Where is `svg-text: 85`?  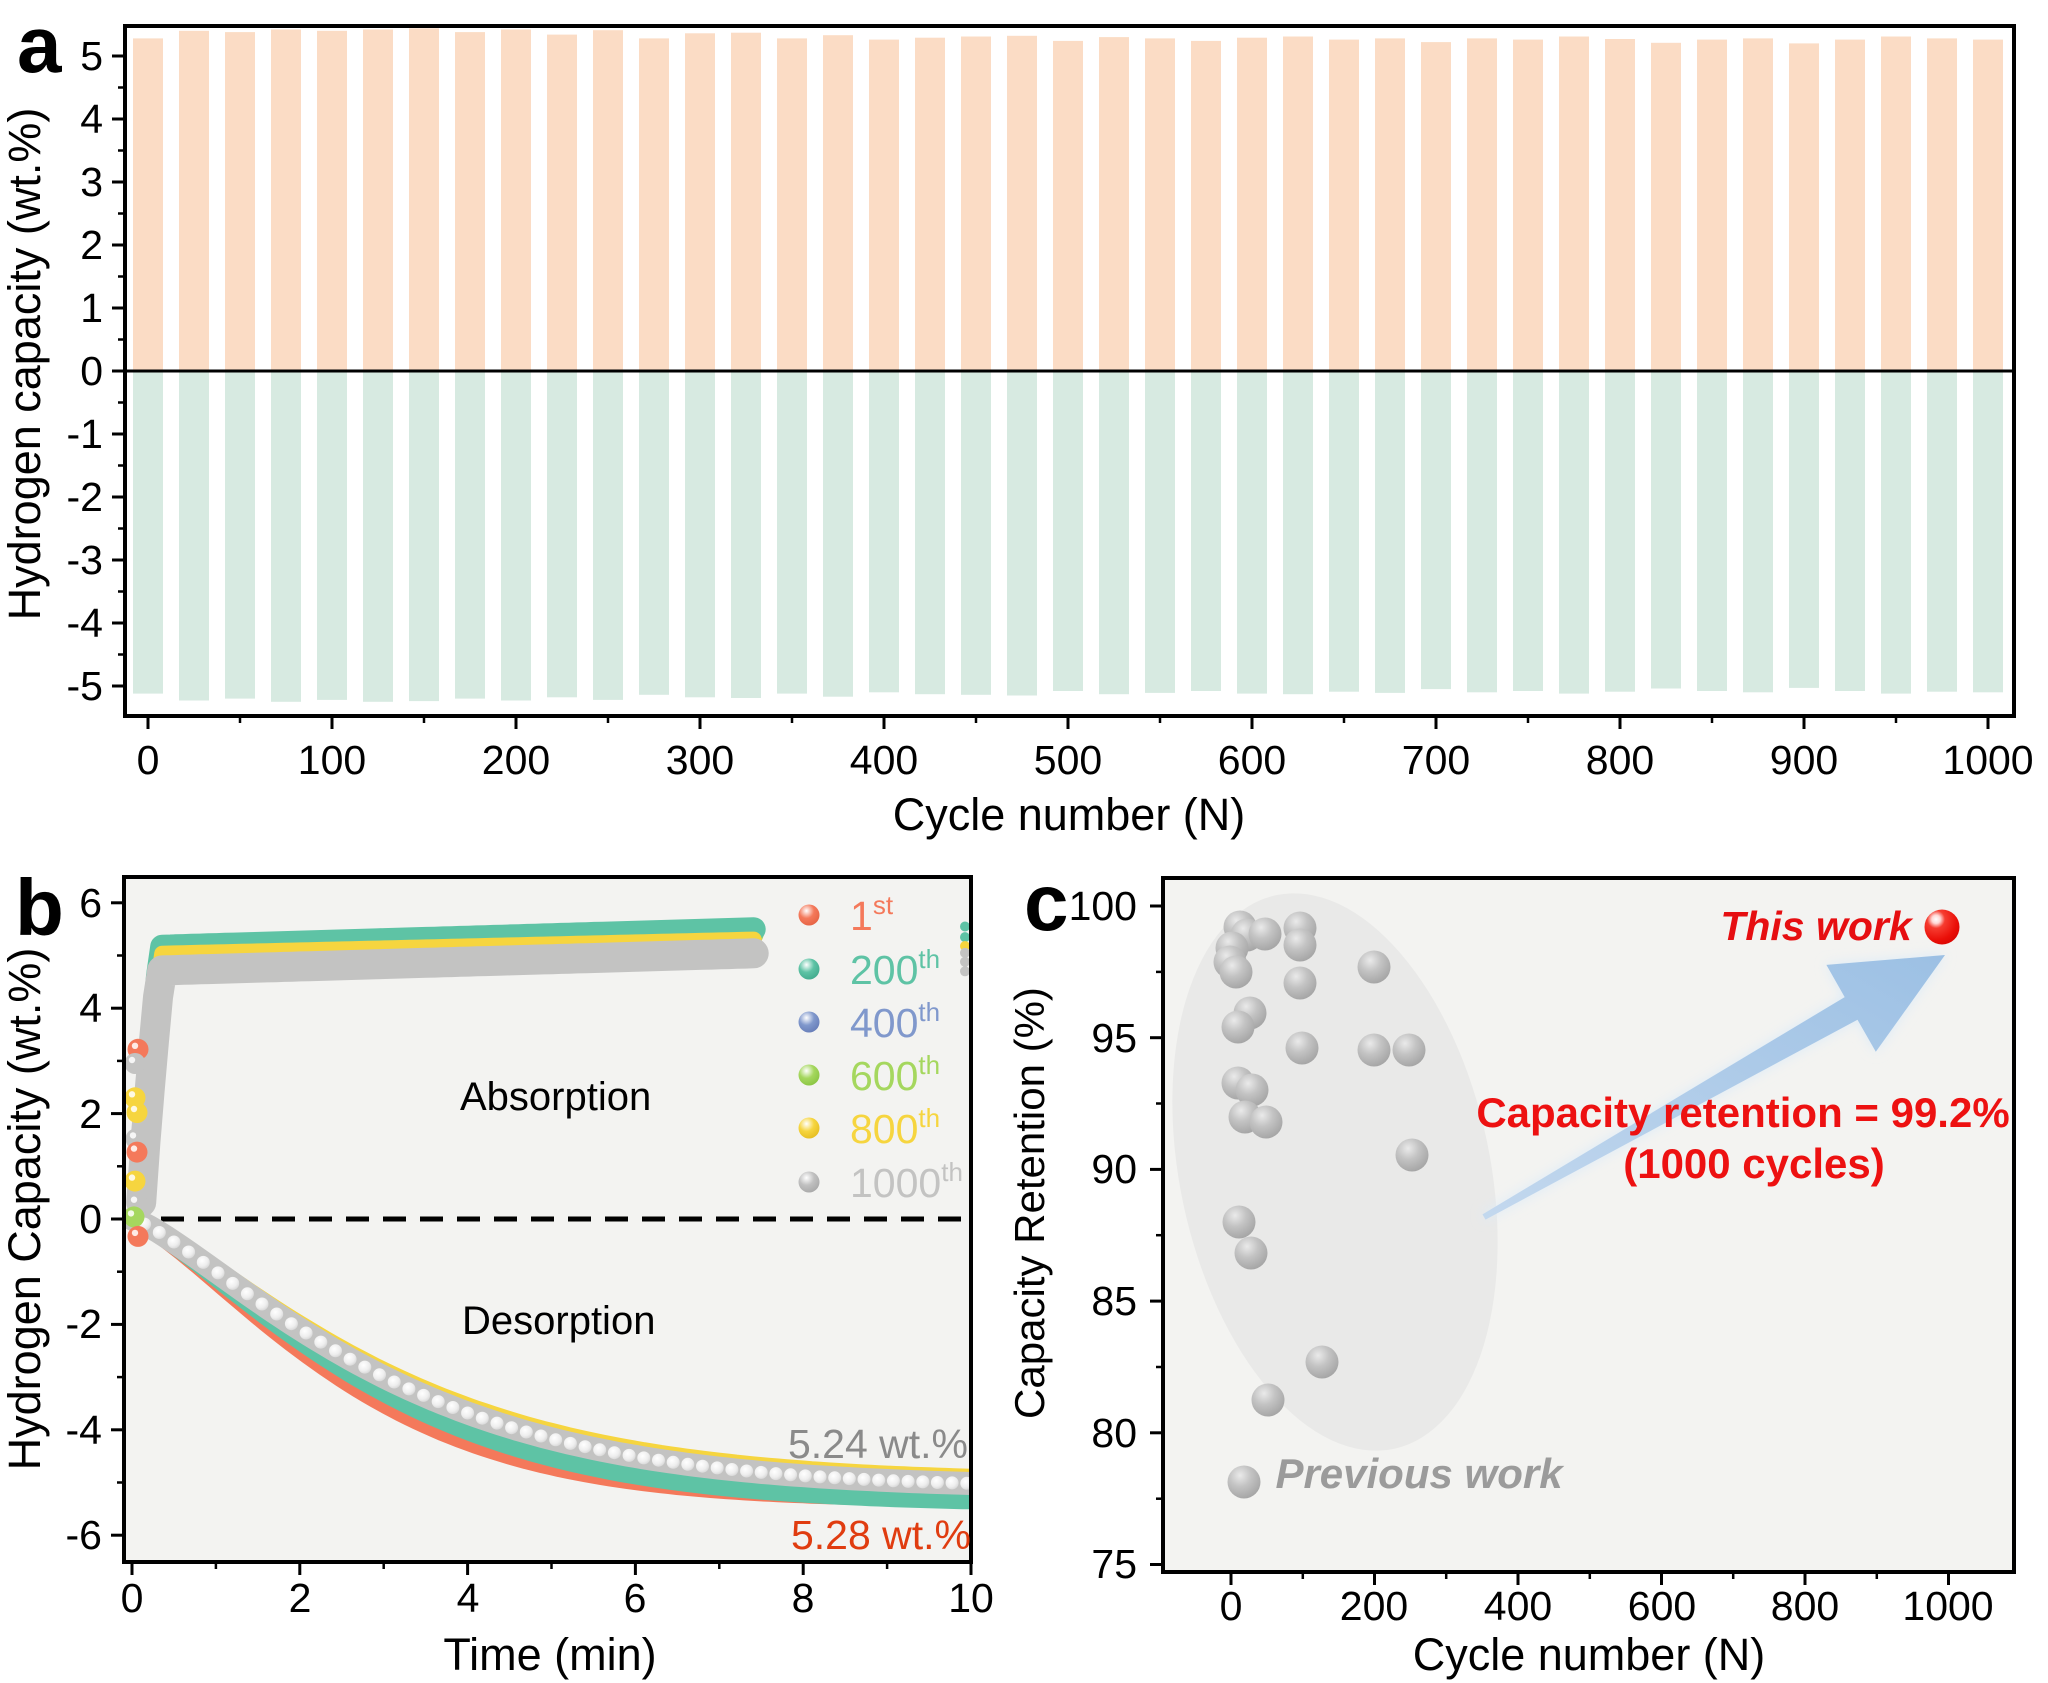
svg-text: 85 is located at coordinates (1114, 1301).